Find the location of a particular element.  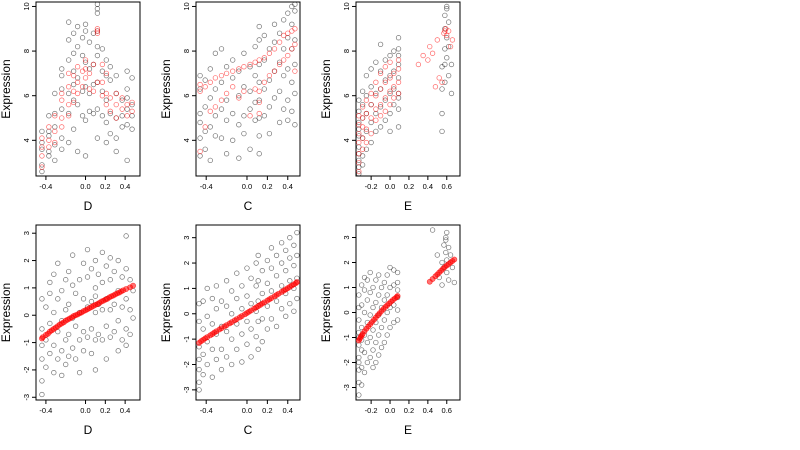

plot-frame is located at coordinates (248, 312).